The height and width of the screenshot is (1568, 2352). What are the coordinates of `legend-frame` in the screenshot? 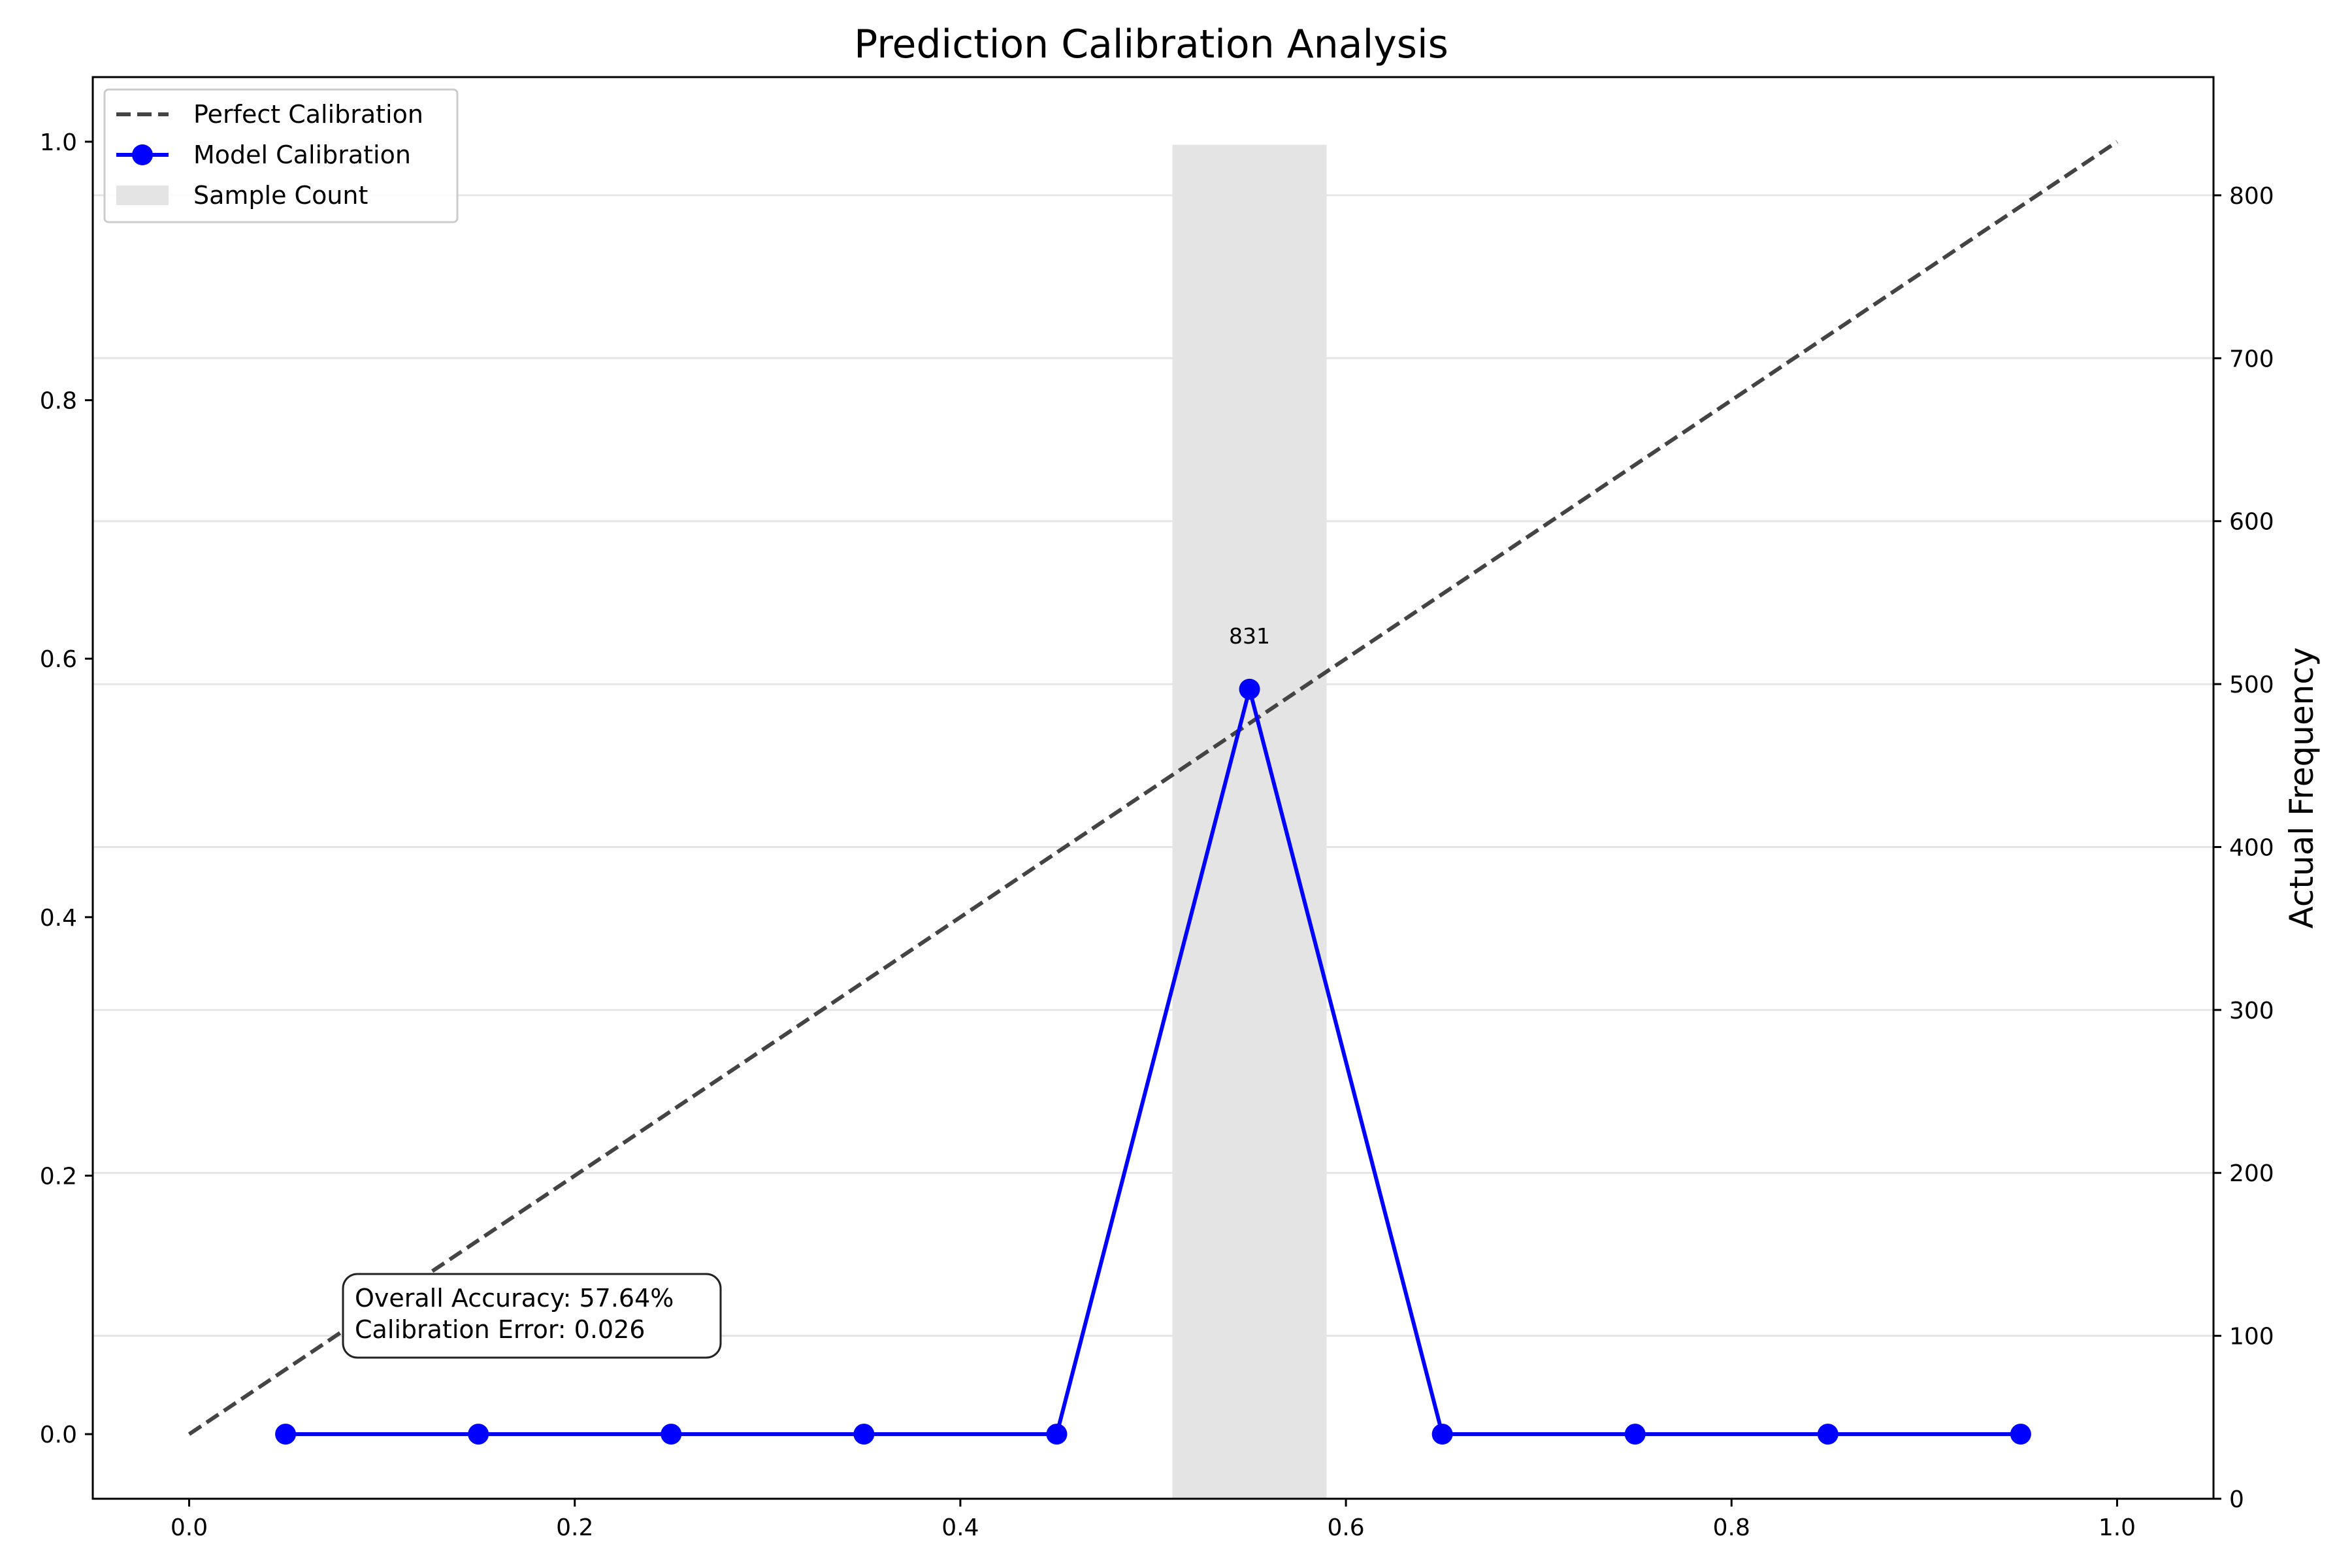 It's located at (281, 155).